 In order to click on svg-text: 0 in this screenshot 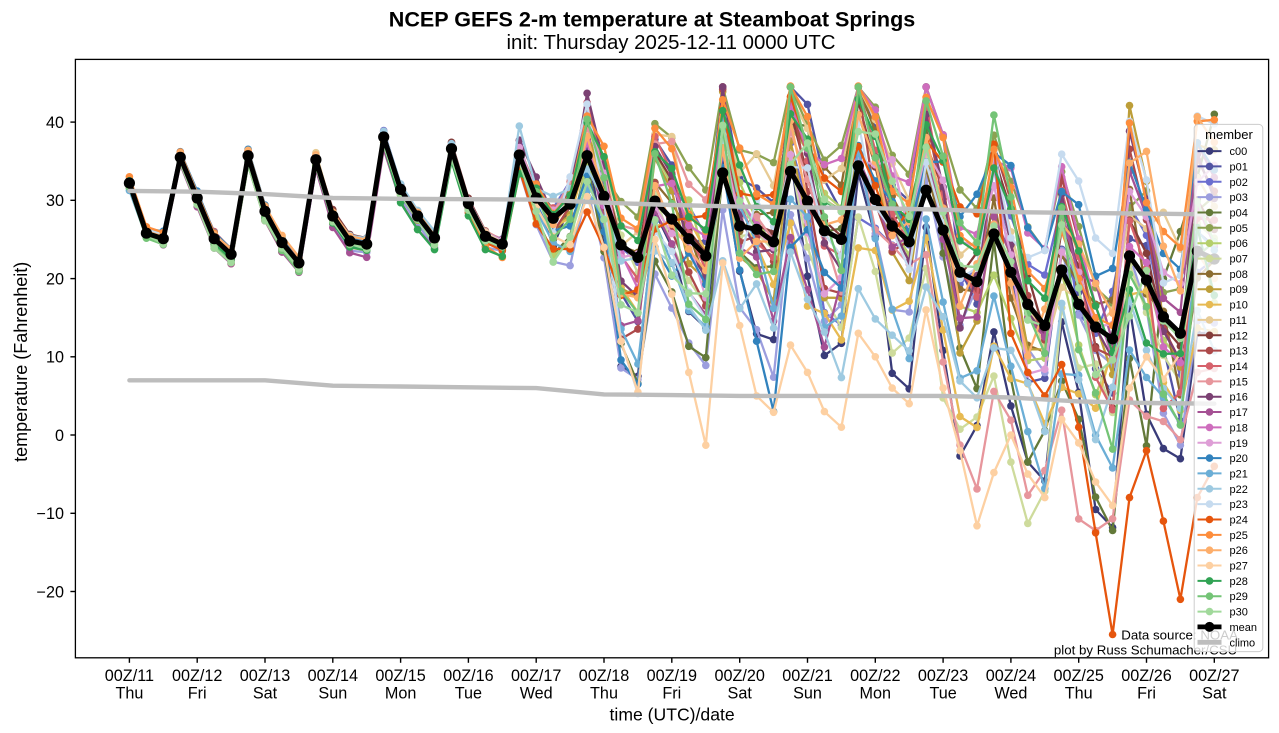, I will do `click(59, 436)`.